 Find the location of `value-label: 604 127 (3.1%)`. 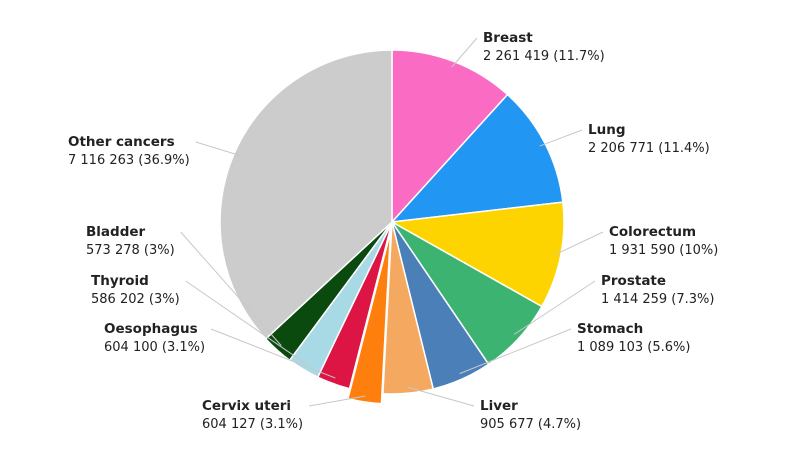

value-label: 604 127 (3.1%) is located at coordinates (252, 424).